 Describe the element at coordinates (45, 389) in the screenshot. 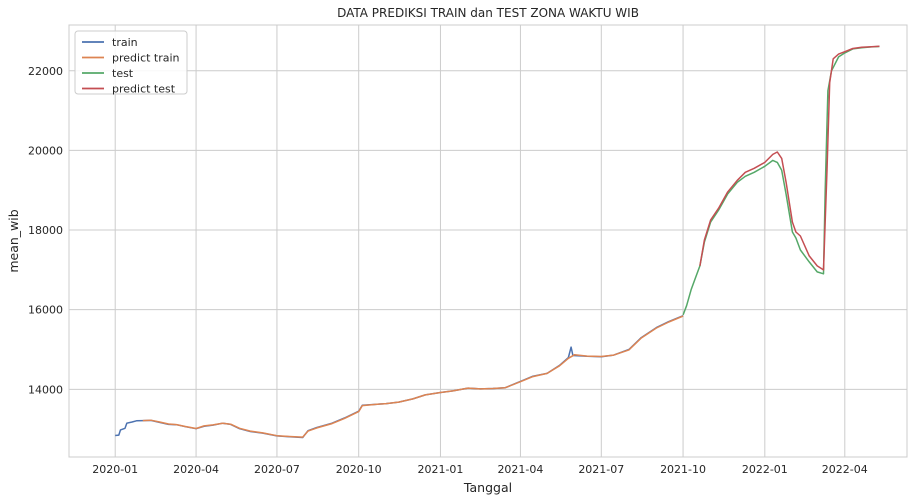

I see `y-tick-label: 14000` at that location.